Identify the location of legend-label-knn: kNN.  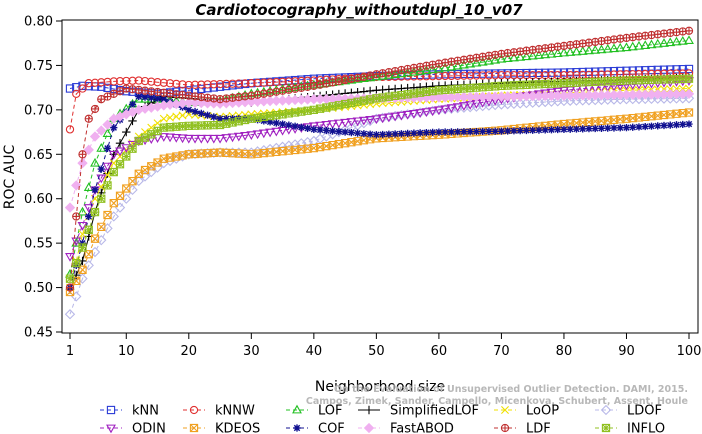
(145, 411).